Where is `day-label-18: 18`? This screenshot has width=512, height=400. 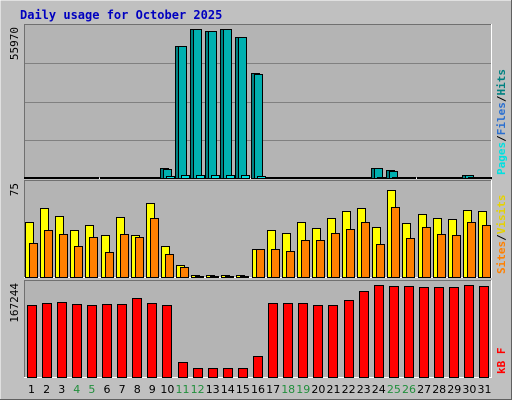
day-label-18: 18 is located at coordinates (288, 389).